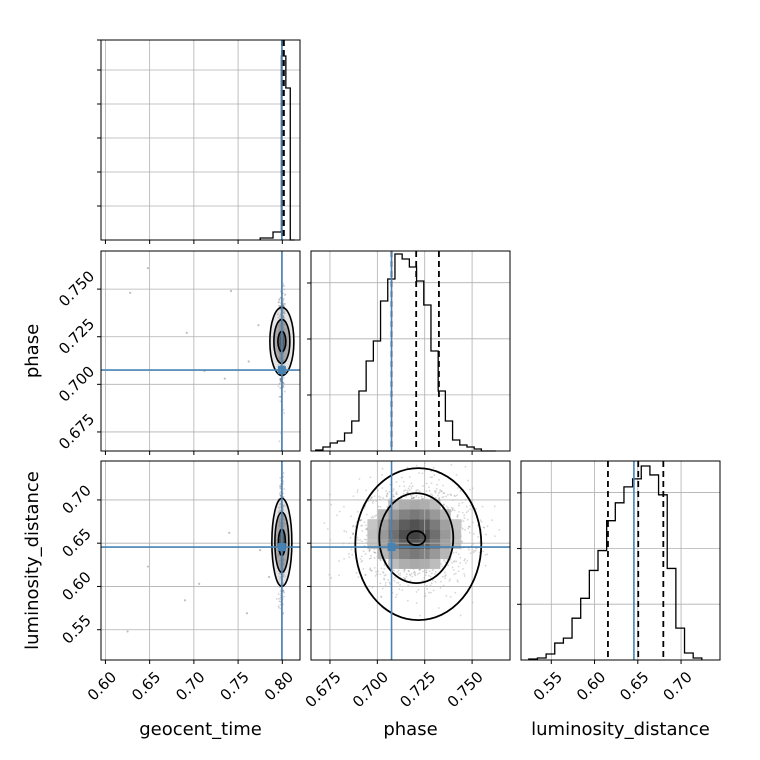 The width and height of the screenshot is (760, 760). Describe the element at coordinates (277, 148) in the screenshot. I see `hist-geocent-time-step` at that location.